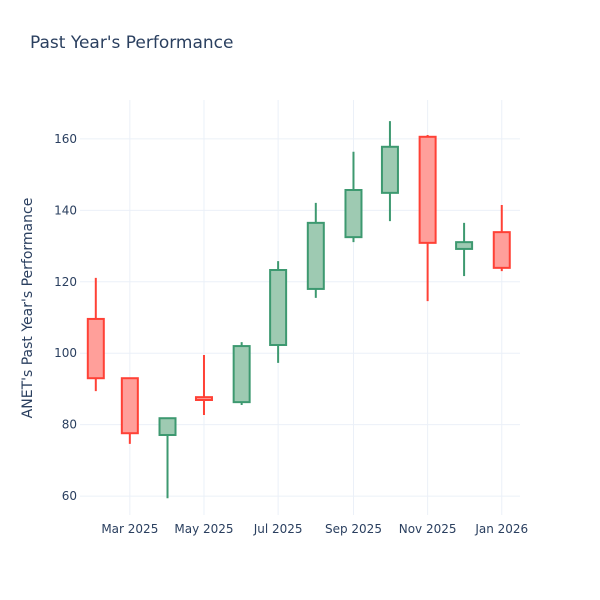 This screenshot has width=600, height=600. I want to click on x-tick-label: Jan 2026, so click(501, 529).